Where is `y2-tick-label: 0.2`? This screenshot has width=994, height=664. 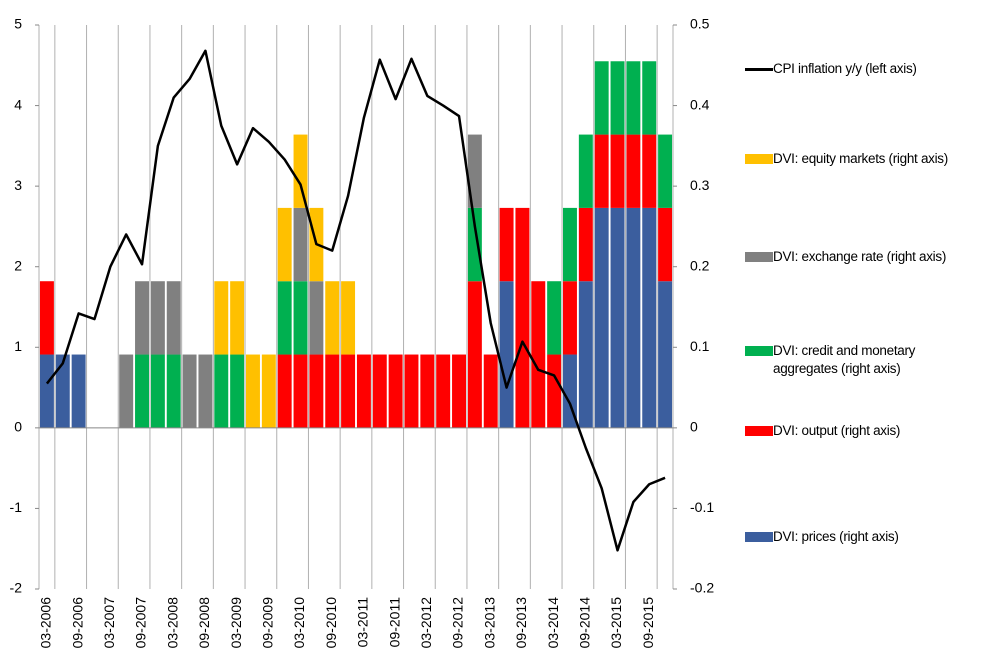
y2-tick-label: 0.2 is located at coordinates (700, 265).